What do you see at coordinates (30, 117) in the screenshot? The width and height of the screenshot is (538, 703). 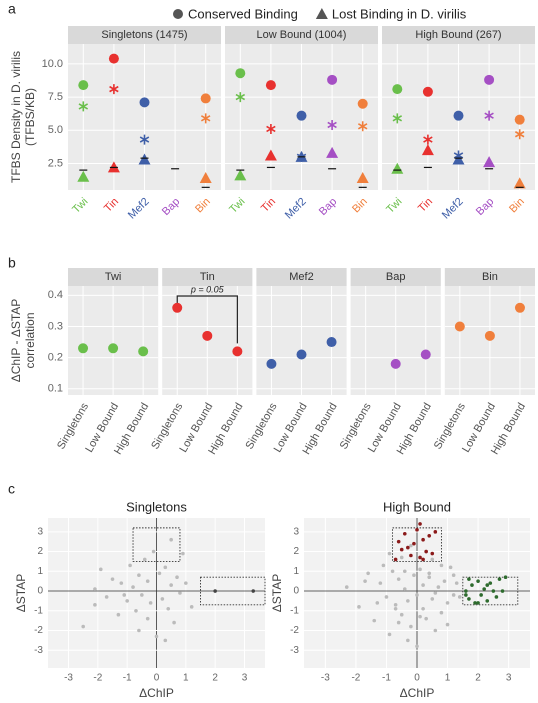 I see `y-axis-label: (TFBS/KB)` at bounding box center [30, 117].